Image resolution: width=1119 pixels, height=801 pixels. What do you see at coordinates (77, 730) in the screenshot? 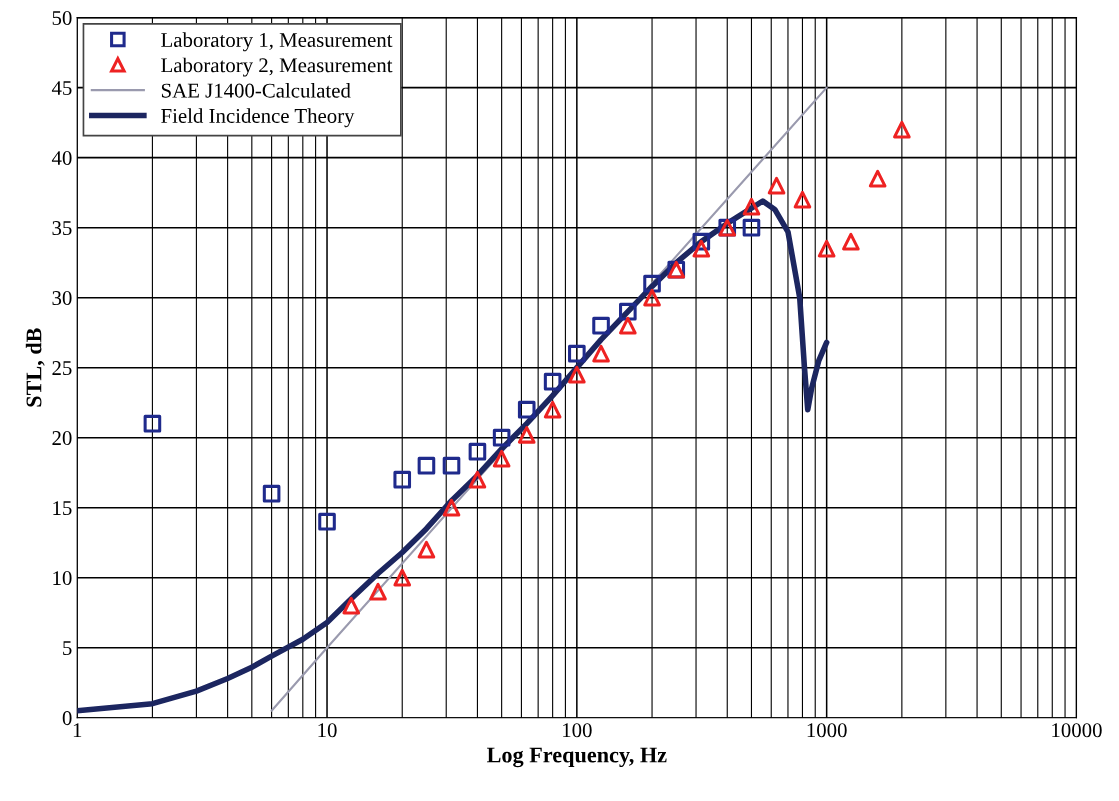
I see `x-tick-label: 1` at bounding box center [77, 730].